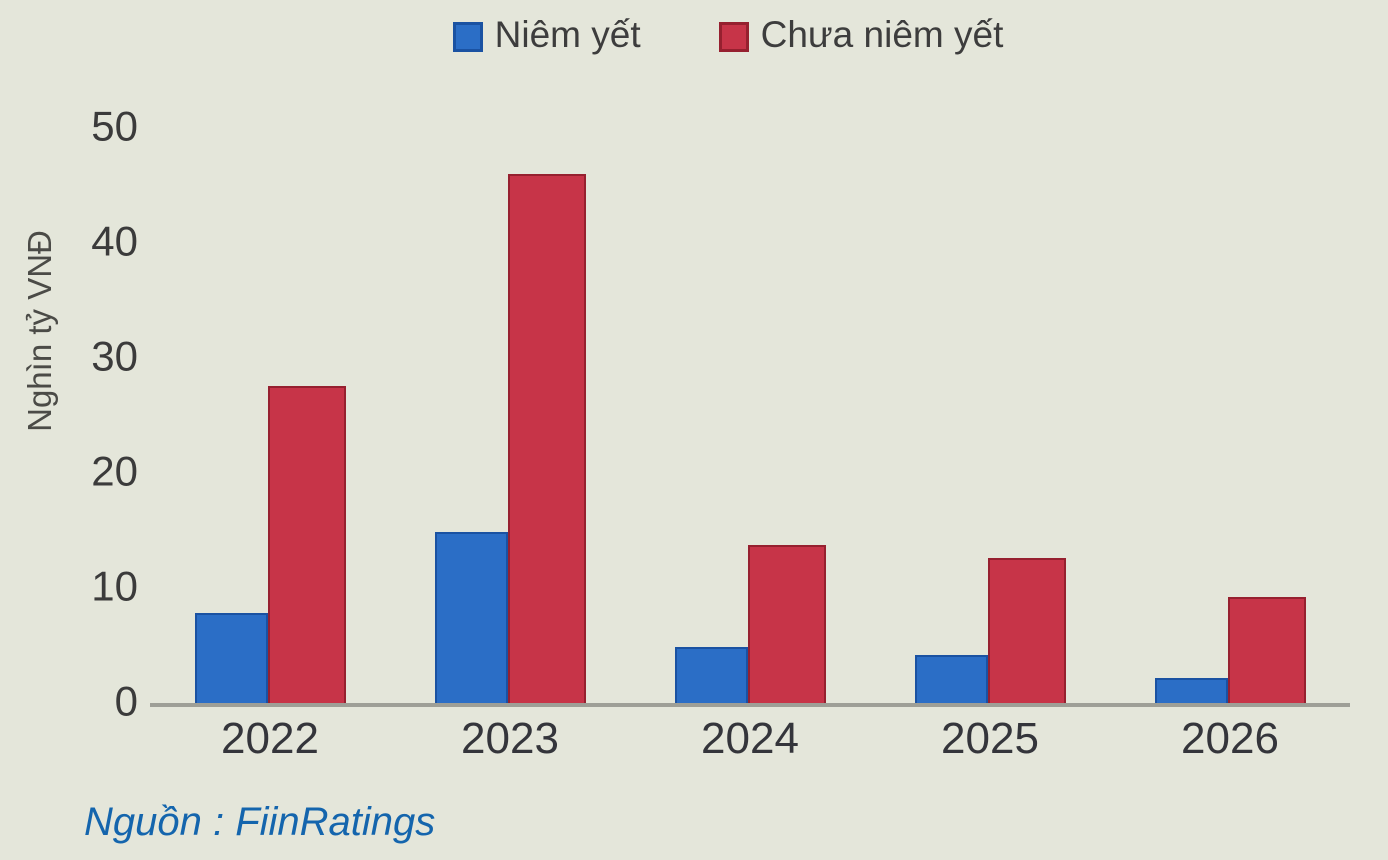 This screenshot has width=1388, height=860. I want to click on legend-item-niem-yet: Niêm yết, so click(546, 35).